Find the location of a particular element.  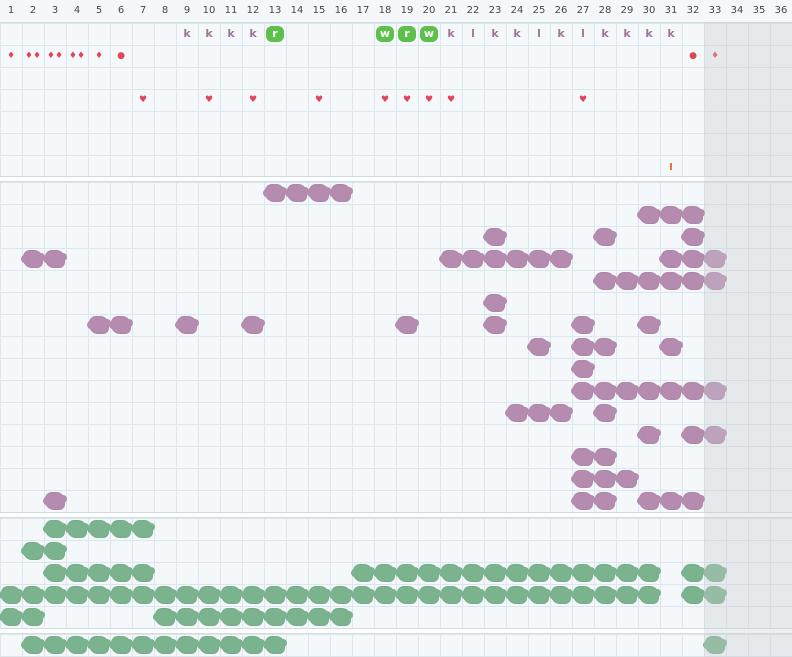

tick-marker is located at coordinates (671, 166).